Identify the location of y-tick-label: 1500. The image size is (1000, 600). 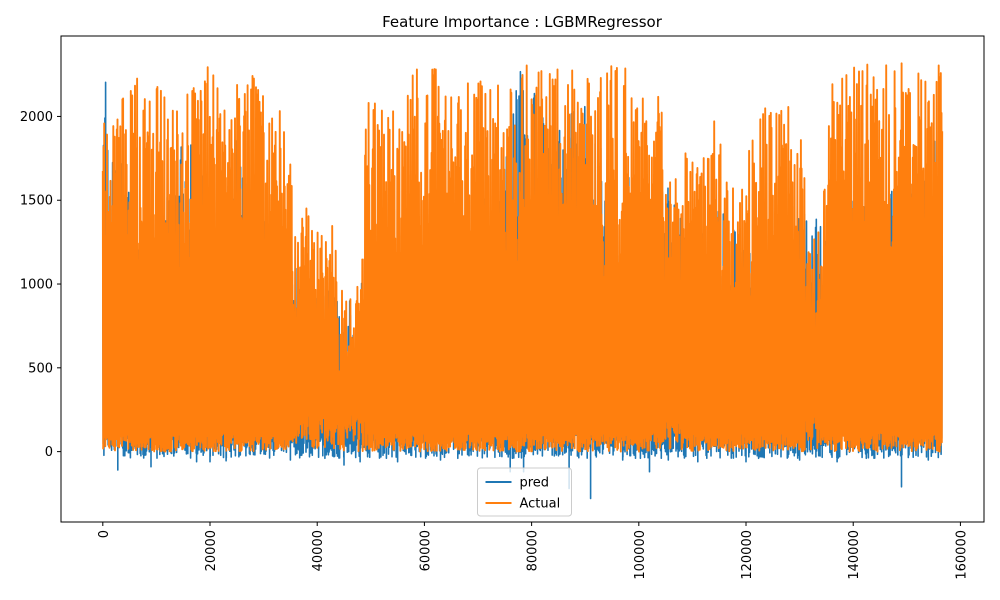
(36, 201).